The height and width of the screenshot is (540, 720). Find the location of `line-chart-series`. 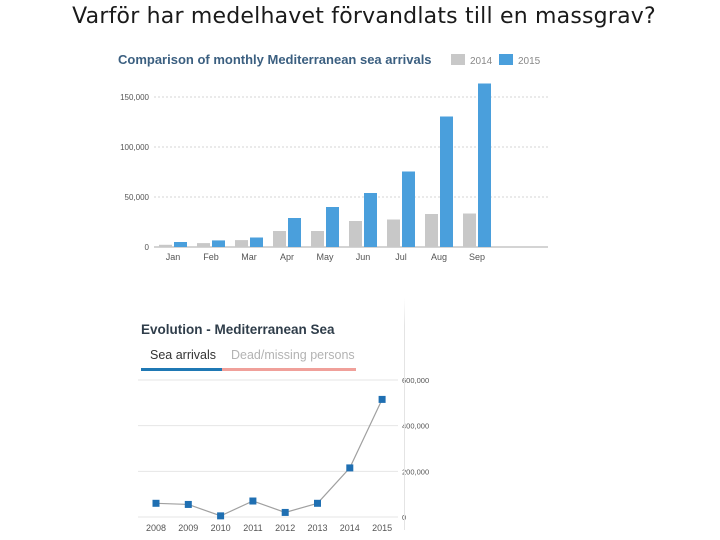

line-chart-series is located at coordinates (269, 457).